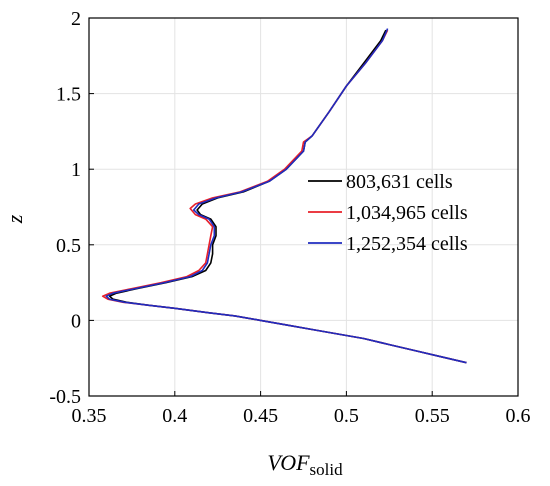 The width and height of the screenshot is (550, 486). Describe the element at coordinates (174, 416) in the screenshot. I see `x-tick-label: 0.4` at that location.